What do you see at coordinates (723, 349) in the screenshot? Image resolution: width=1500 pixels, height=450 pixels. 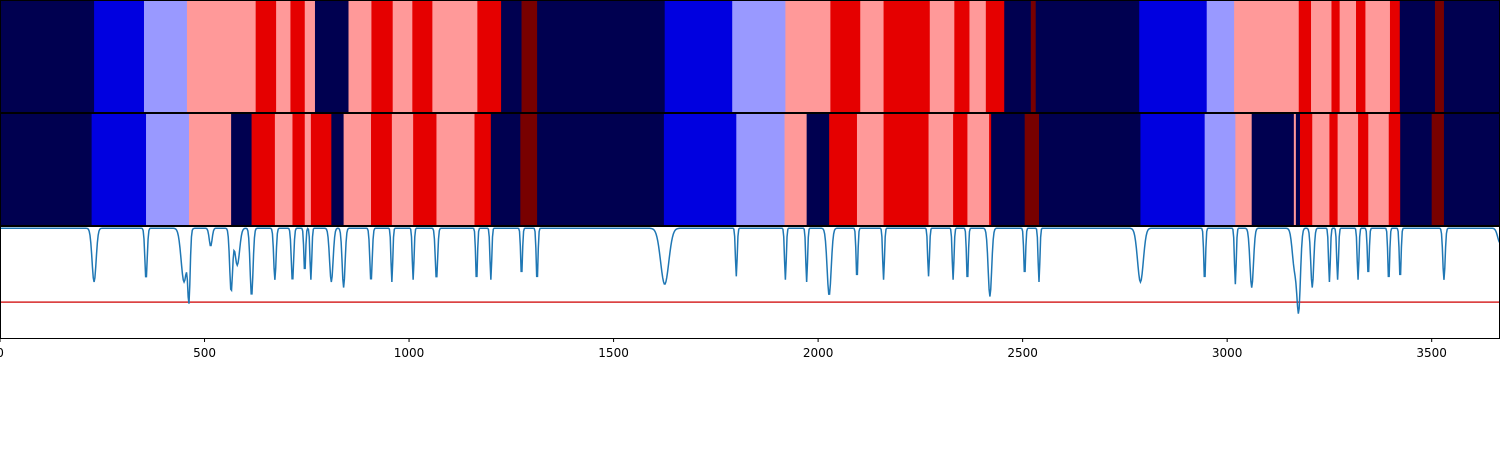 I see `x-axis: 0 500 1000 1500 2000 2500 3000 3500` at bounding box center [723, 349].